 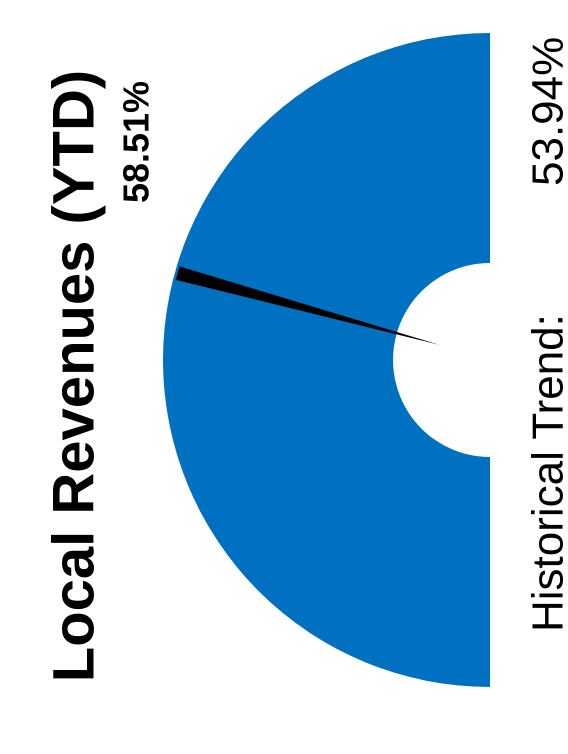 I want to click on chart-title: Local Revenues (YTD), so click(x=74, y=376).